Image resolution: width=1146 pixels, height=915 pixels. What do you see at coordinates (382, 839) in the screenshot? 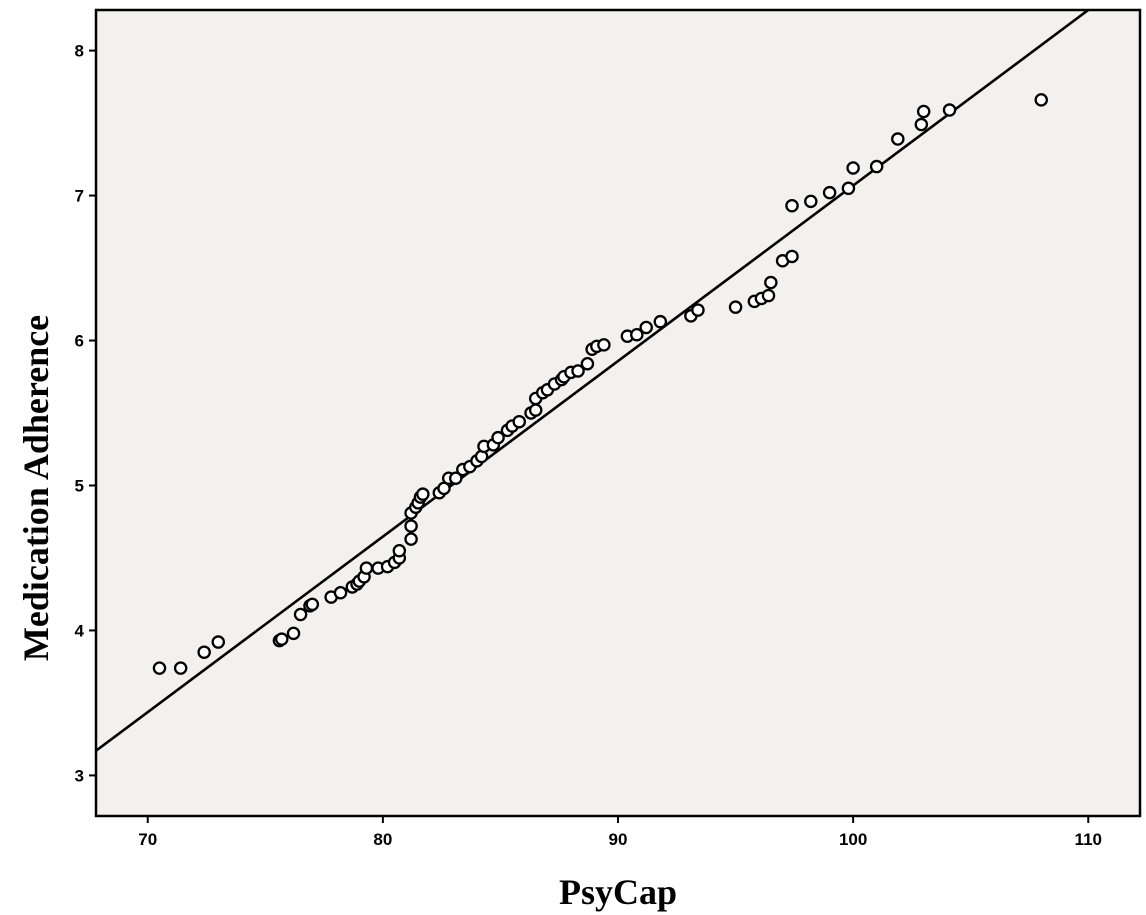
I see `x-tick-label: 80` at bounding box center [382, 839].